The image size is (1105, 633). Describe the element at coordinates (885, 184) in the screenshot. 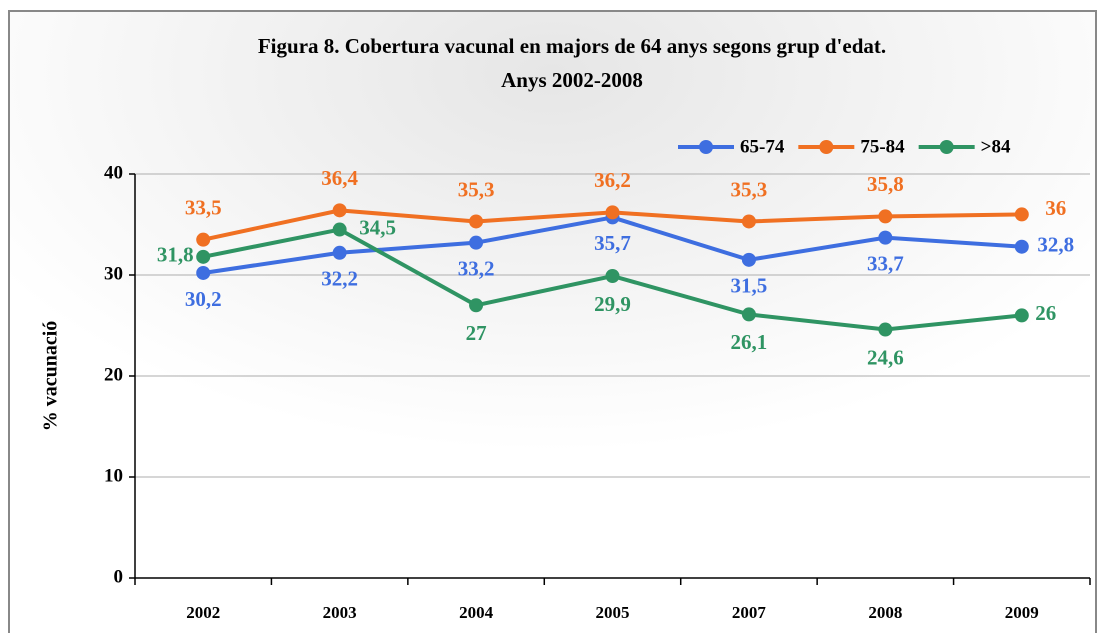

I see `data-label: 35,8` at that location.